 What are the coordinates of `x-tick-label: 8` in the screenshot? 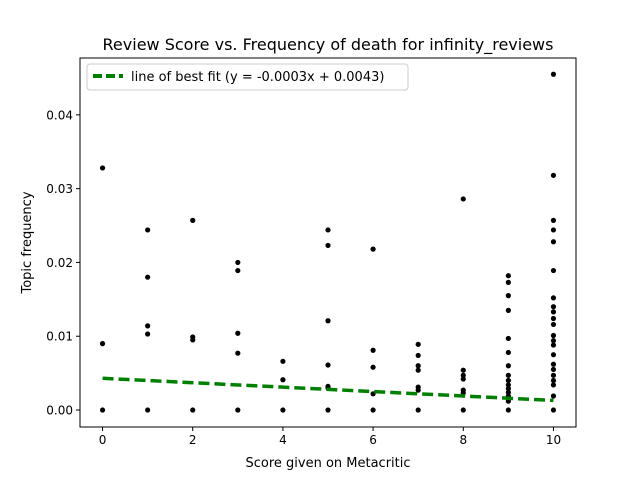 It's located at (463, 440).